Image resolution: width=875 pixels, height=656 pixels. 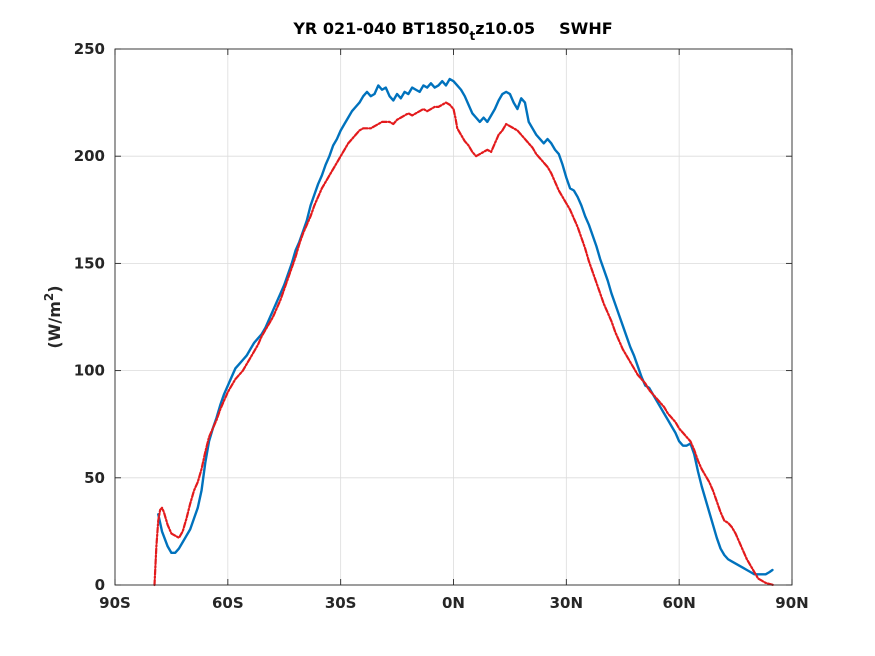 I want to click on y-tick-label: 0, so click(x=100, y=585).